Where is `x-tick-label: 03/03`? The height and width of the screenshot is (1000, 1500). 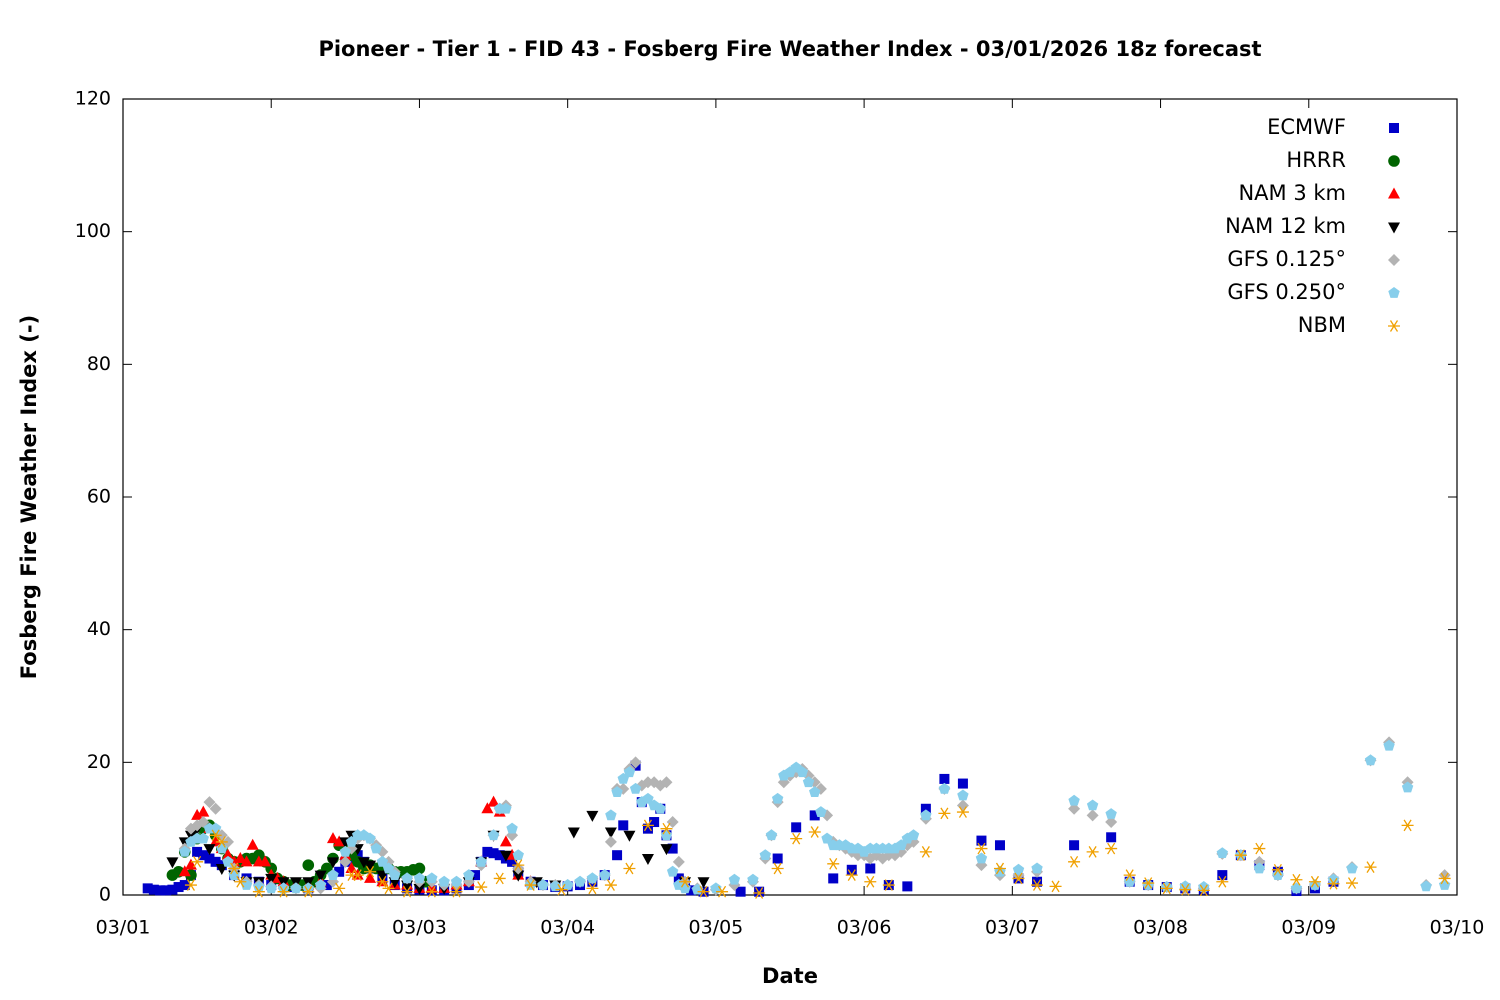
x-tick-label: 03/03 is located at coordinates (419, 928).